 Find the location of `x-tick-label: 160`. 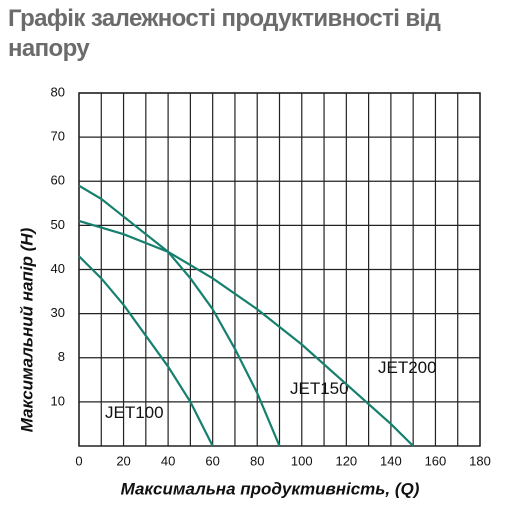

x-tick-label: 160 is located at coordinates (436, 460).